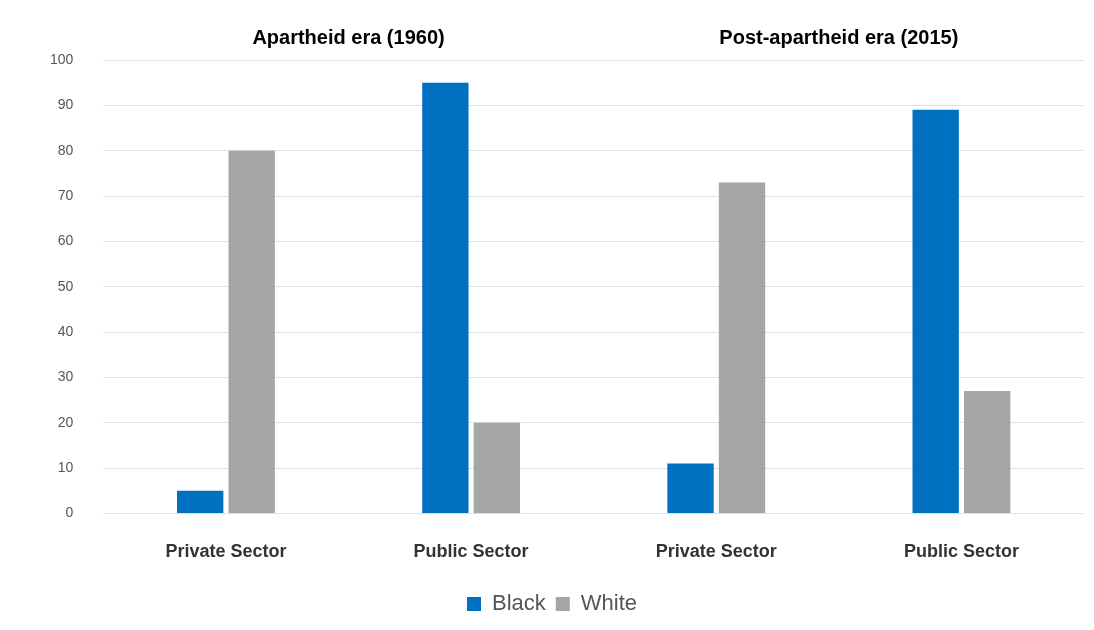 The image size is (1094, 630). I want to click on y-tick-label: 30, so click(65, 376).